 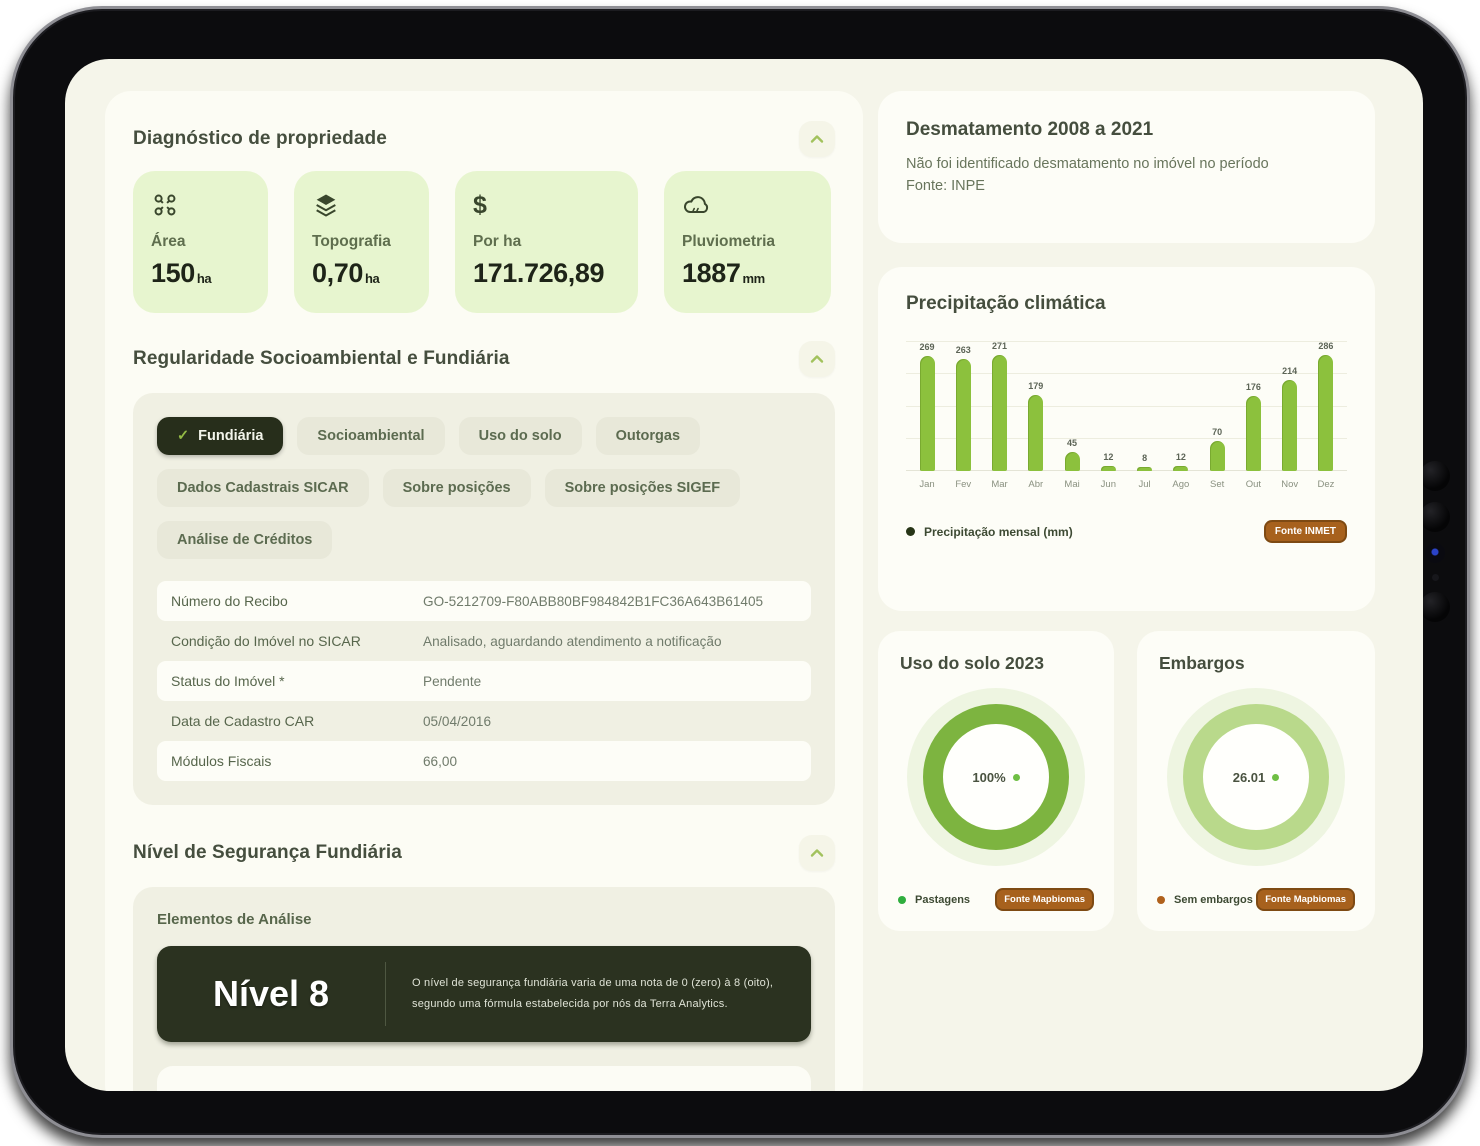 I want to click on chip-label: Sobre posições SIGEF, so click(x=642, y=488).